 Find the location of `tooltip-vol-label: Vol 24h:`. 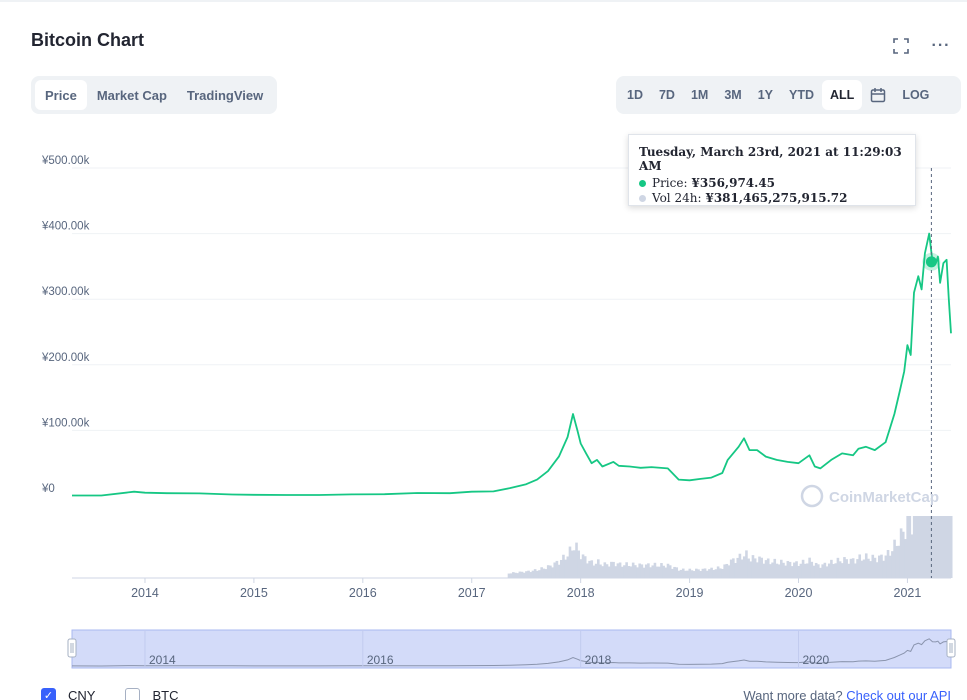

tooltip-vol-label: Vol 24h: is located at coordinates (677, 198).